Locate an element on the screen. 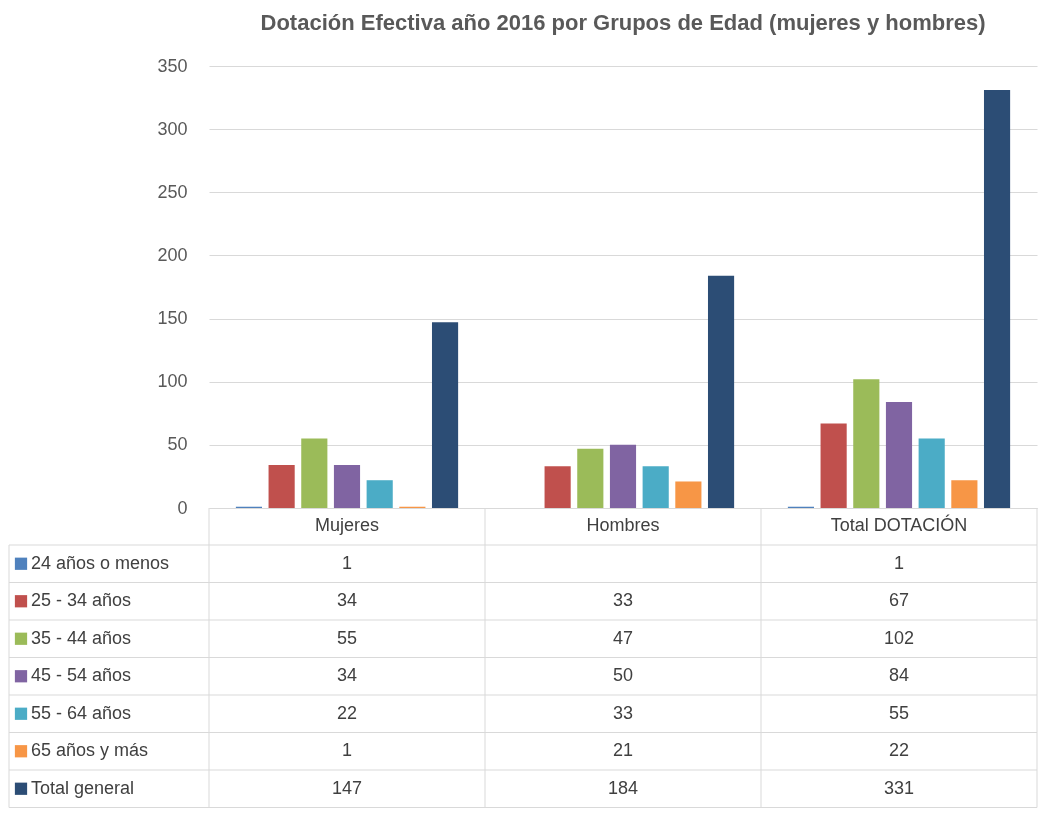 The width and height of the screenshot is (1047, 821). x-tick-label: Mujeres is located at coordinates (347, 524).